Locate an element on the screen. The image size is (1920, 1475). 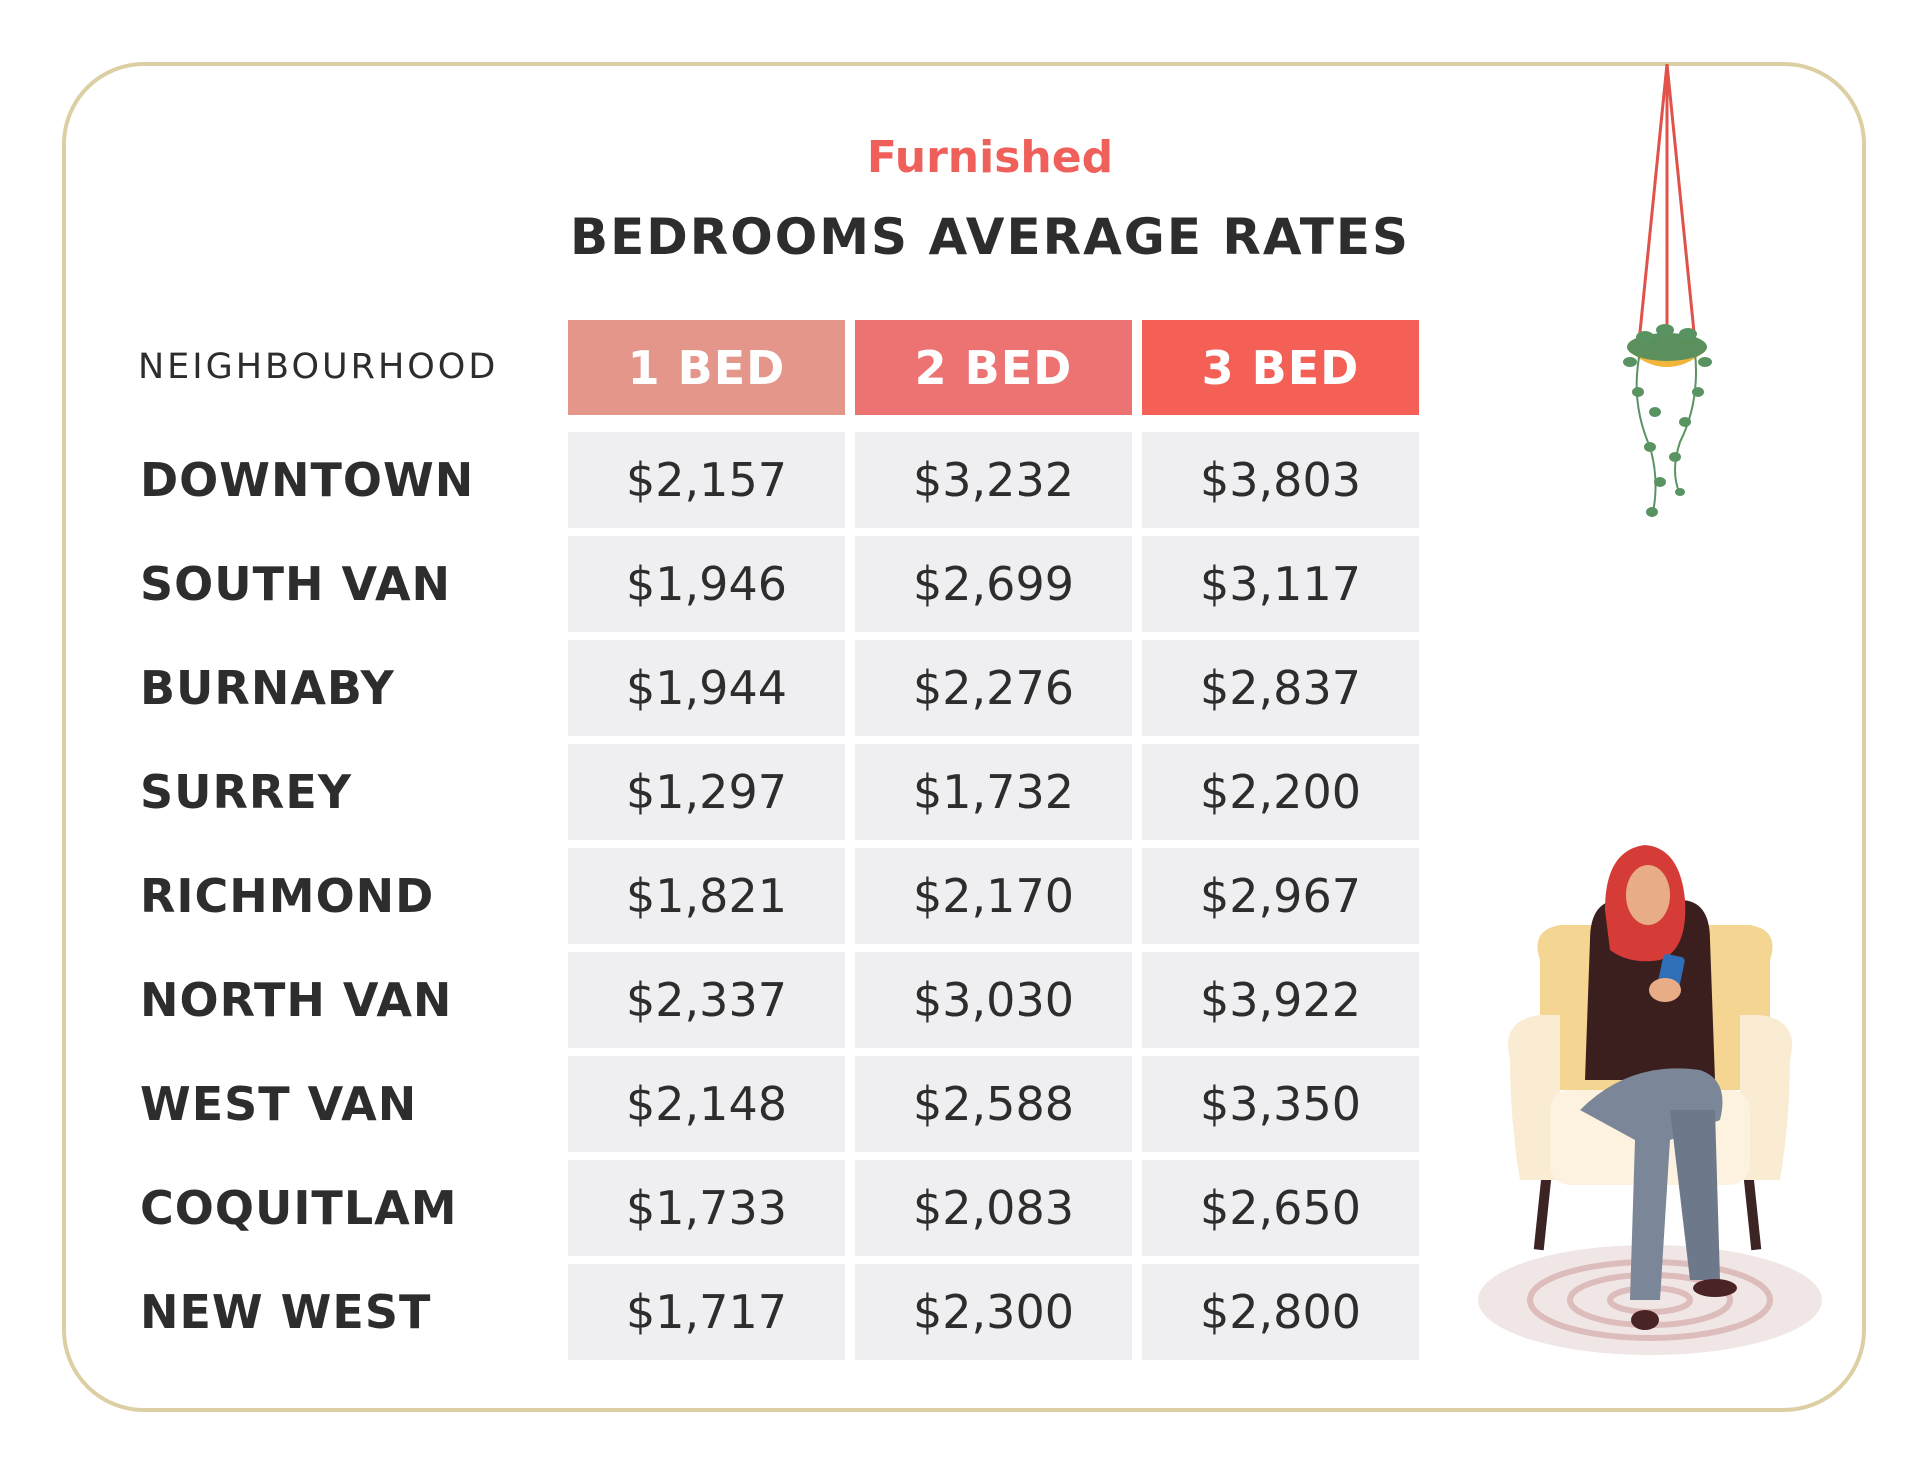
table-cell: $1,944 is located at coordinates (706, 688).